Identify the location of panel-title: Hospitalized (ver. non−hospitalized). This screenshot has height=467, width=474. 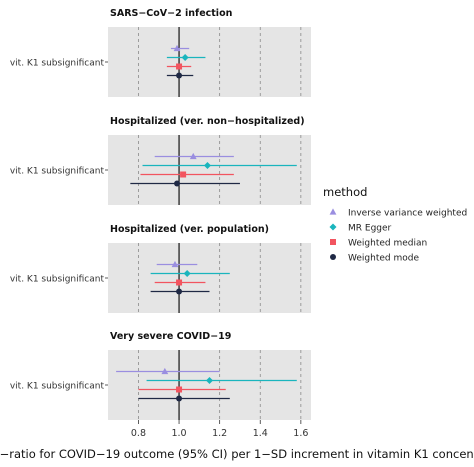
(207, 121).